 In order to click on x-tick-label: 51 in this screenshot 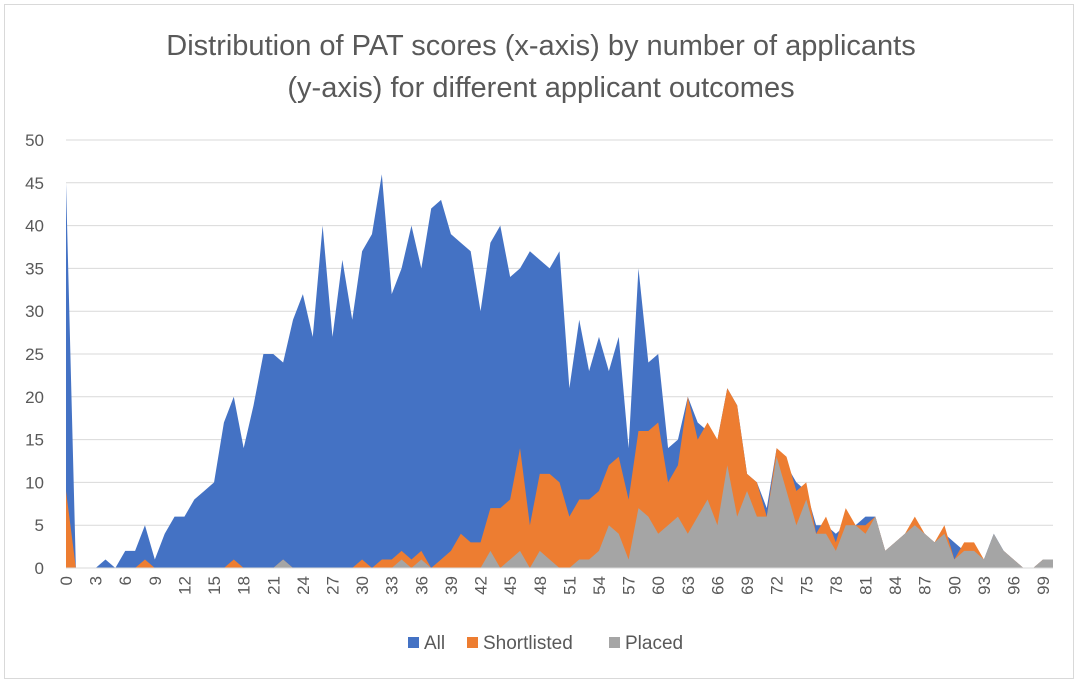, I will do `click(569, 585)`.